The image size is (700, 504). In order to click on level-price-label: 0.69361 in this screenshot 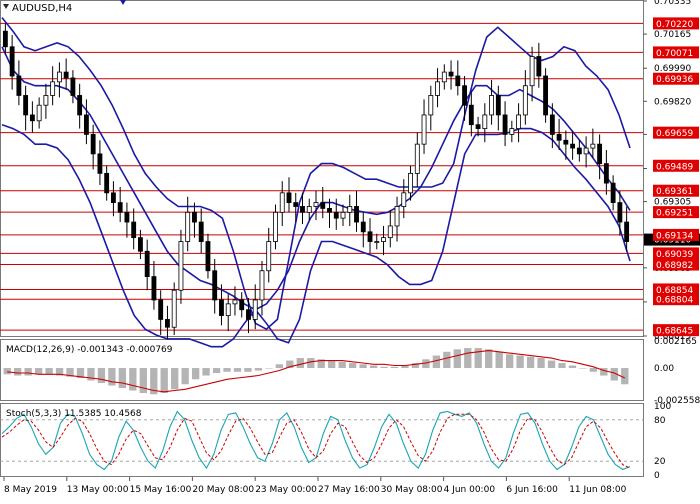, I will do `click(674, 192)`.